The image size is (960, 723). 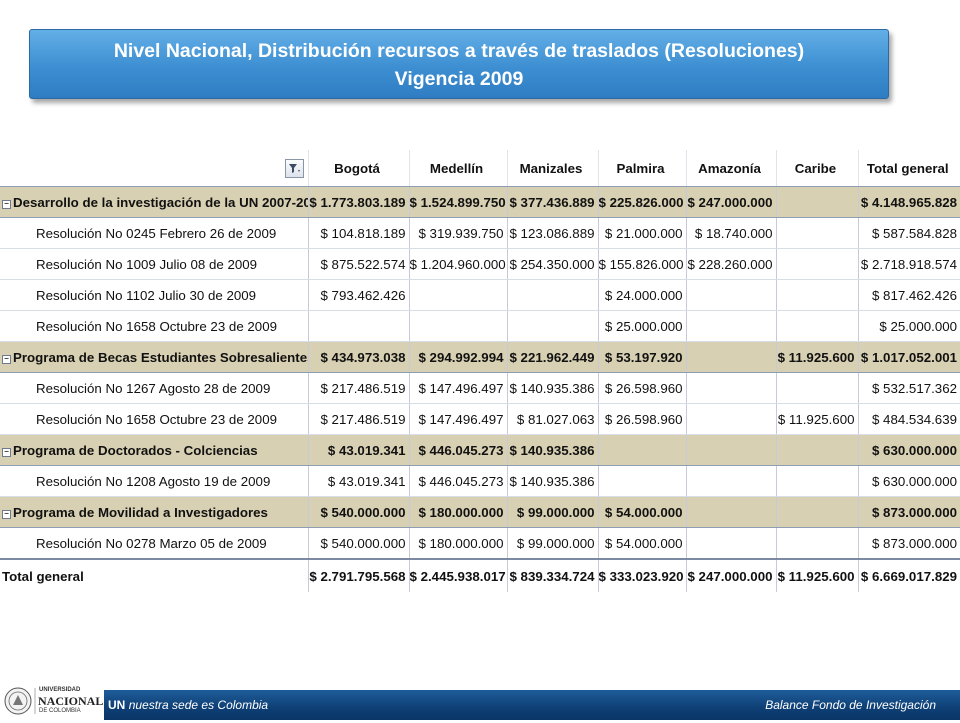 I want to click on value-cell: $ 294.992.994, so click(x=458, y=357).